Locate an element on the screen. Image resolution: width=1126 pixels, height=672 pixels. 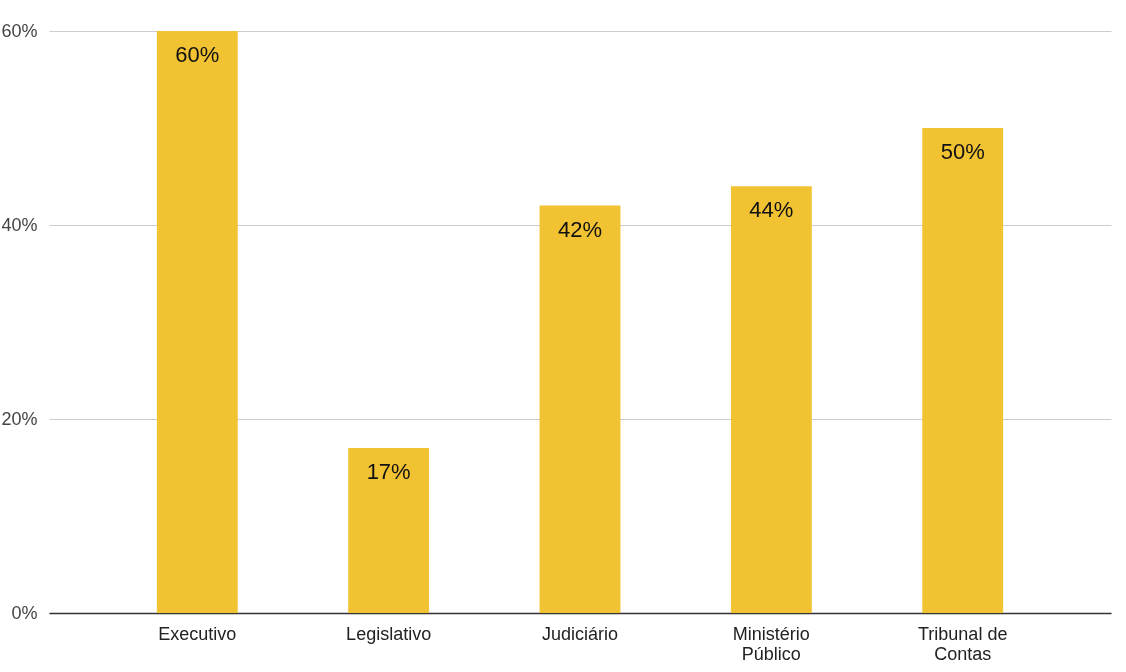
y-tick-label: 20% is located at coordinates (19, 418).